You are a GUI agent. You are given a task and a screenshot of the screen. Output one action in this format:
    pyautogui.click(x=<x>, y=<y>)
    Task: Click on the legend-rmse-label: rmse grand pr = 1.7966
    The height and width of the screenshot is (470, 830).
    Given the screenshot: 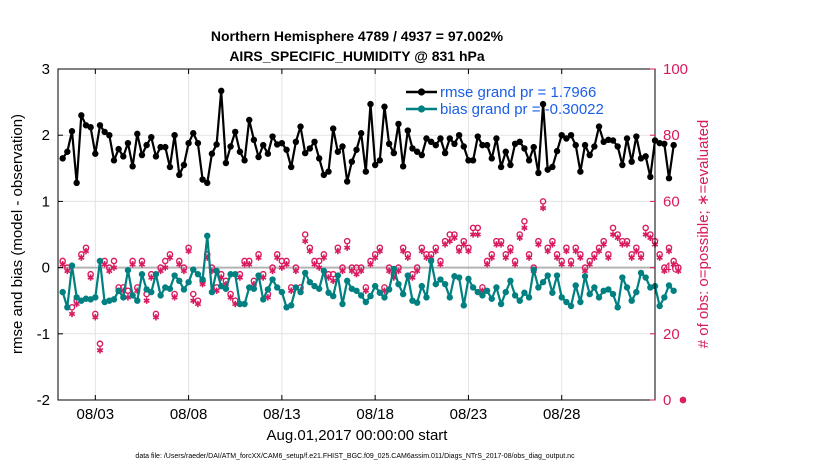 What is the action you would take?
    pyautogui.click(x=518, y=92)
    